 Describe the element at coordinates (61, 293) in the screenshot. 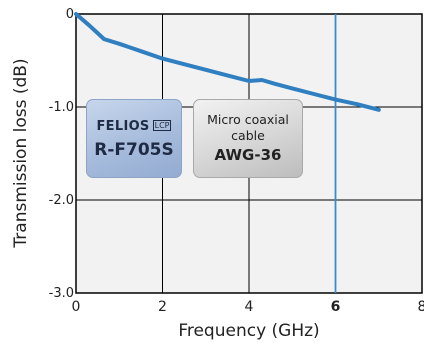

I see `y-tick-label: -3.0` at that location.